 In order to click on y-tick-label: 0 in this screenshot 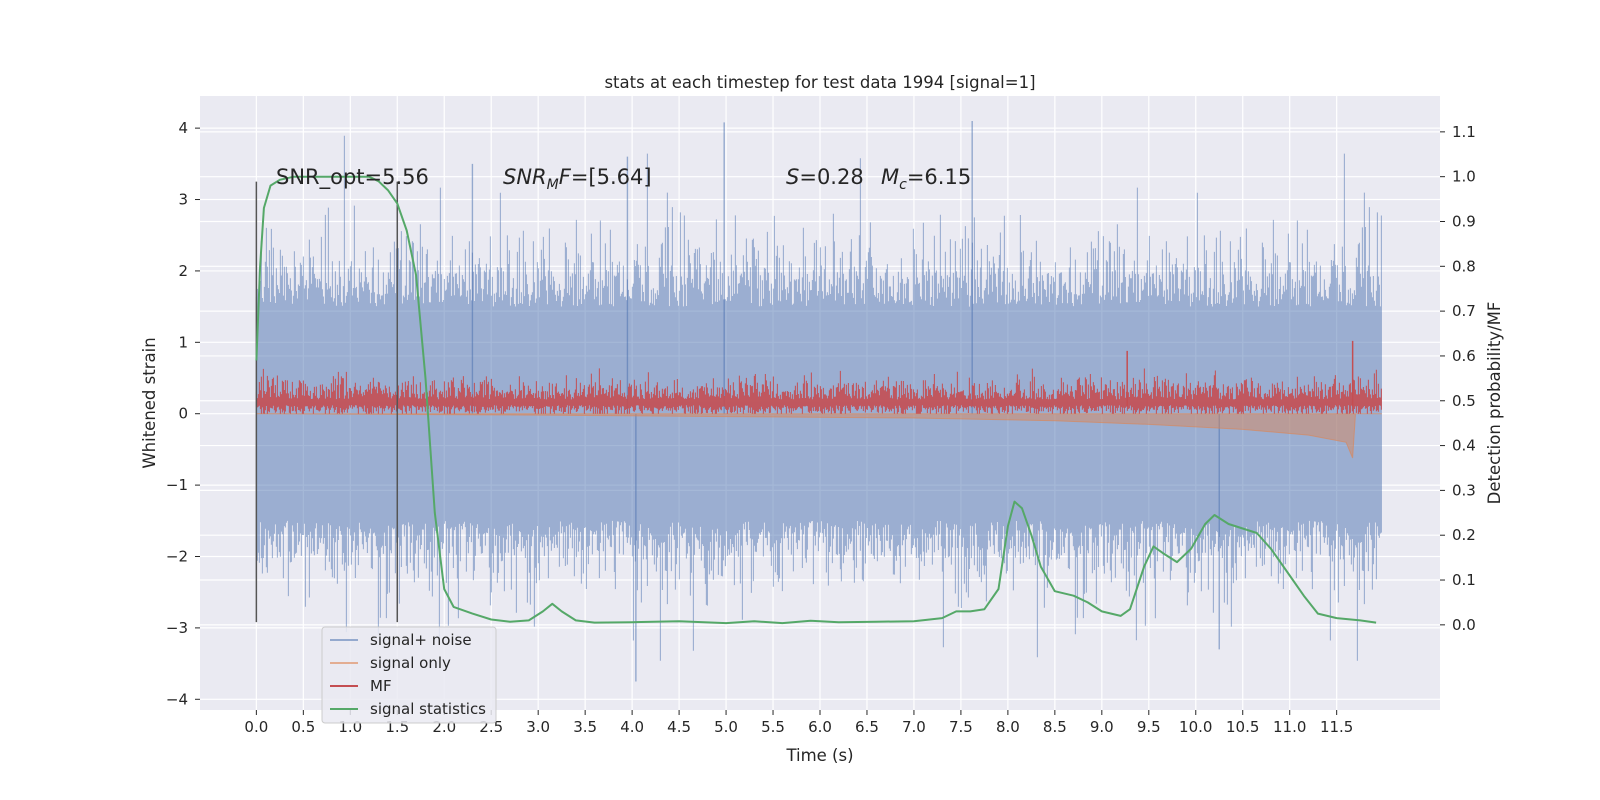, I will do `click(183, 414)`.